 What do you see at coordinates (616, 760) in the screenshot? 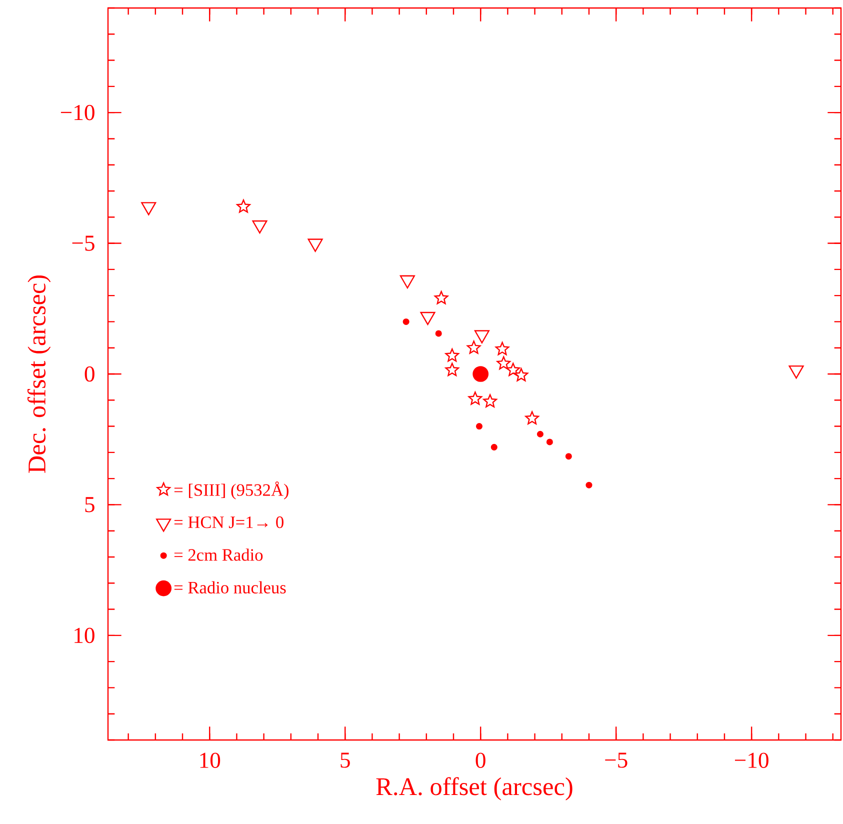
I see `x-tick-label: −5` at bounding box center [616, 760].